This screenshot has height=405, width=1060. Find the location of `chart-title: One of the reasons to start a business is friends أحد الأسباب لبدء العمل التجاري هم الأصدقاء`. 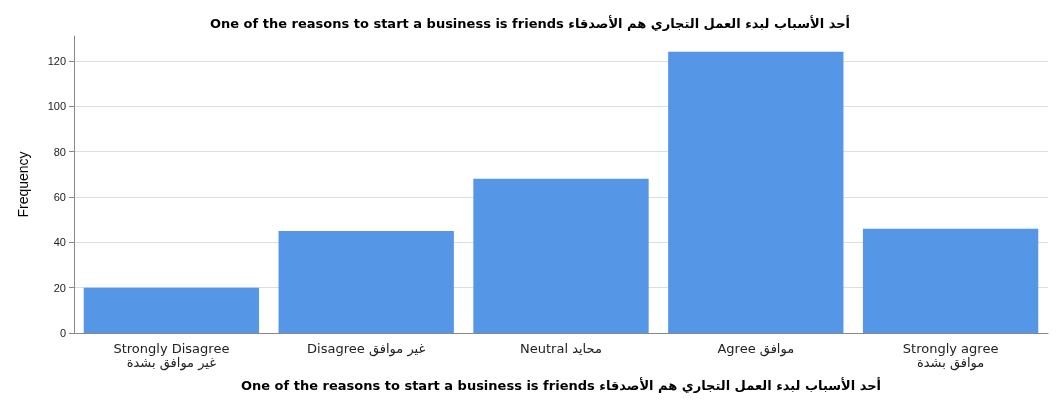

chart-title: One of the reasons to start a business is friends أحد الأسباب لبدء العمل التجاري هم الأصدقاء is located at coordinates (530, 23).